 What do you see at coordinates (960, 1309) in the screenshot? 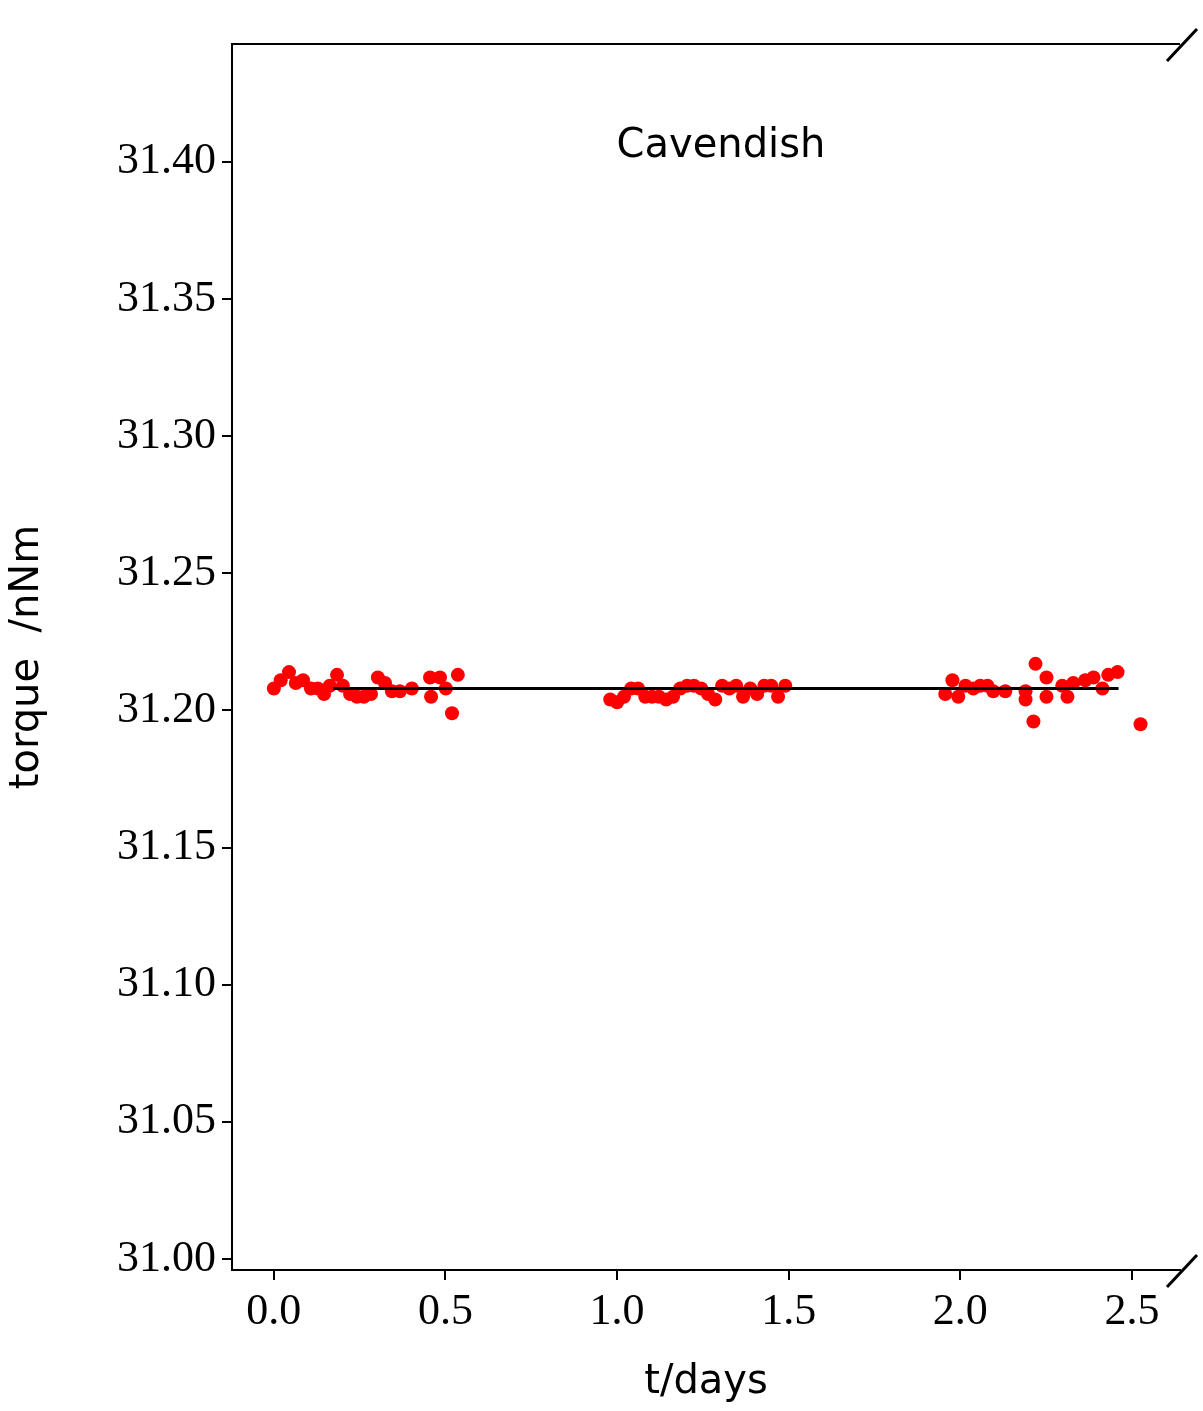
I see `x-tick-label: 2.0` at bounding box center [960, 1309].